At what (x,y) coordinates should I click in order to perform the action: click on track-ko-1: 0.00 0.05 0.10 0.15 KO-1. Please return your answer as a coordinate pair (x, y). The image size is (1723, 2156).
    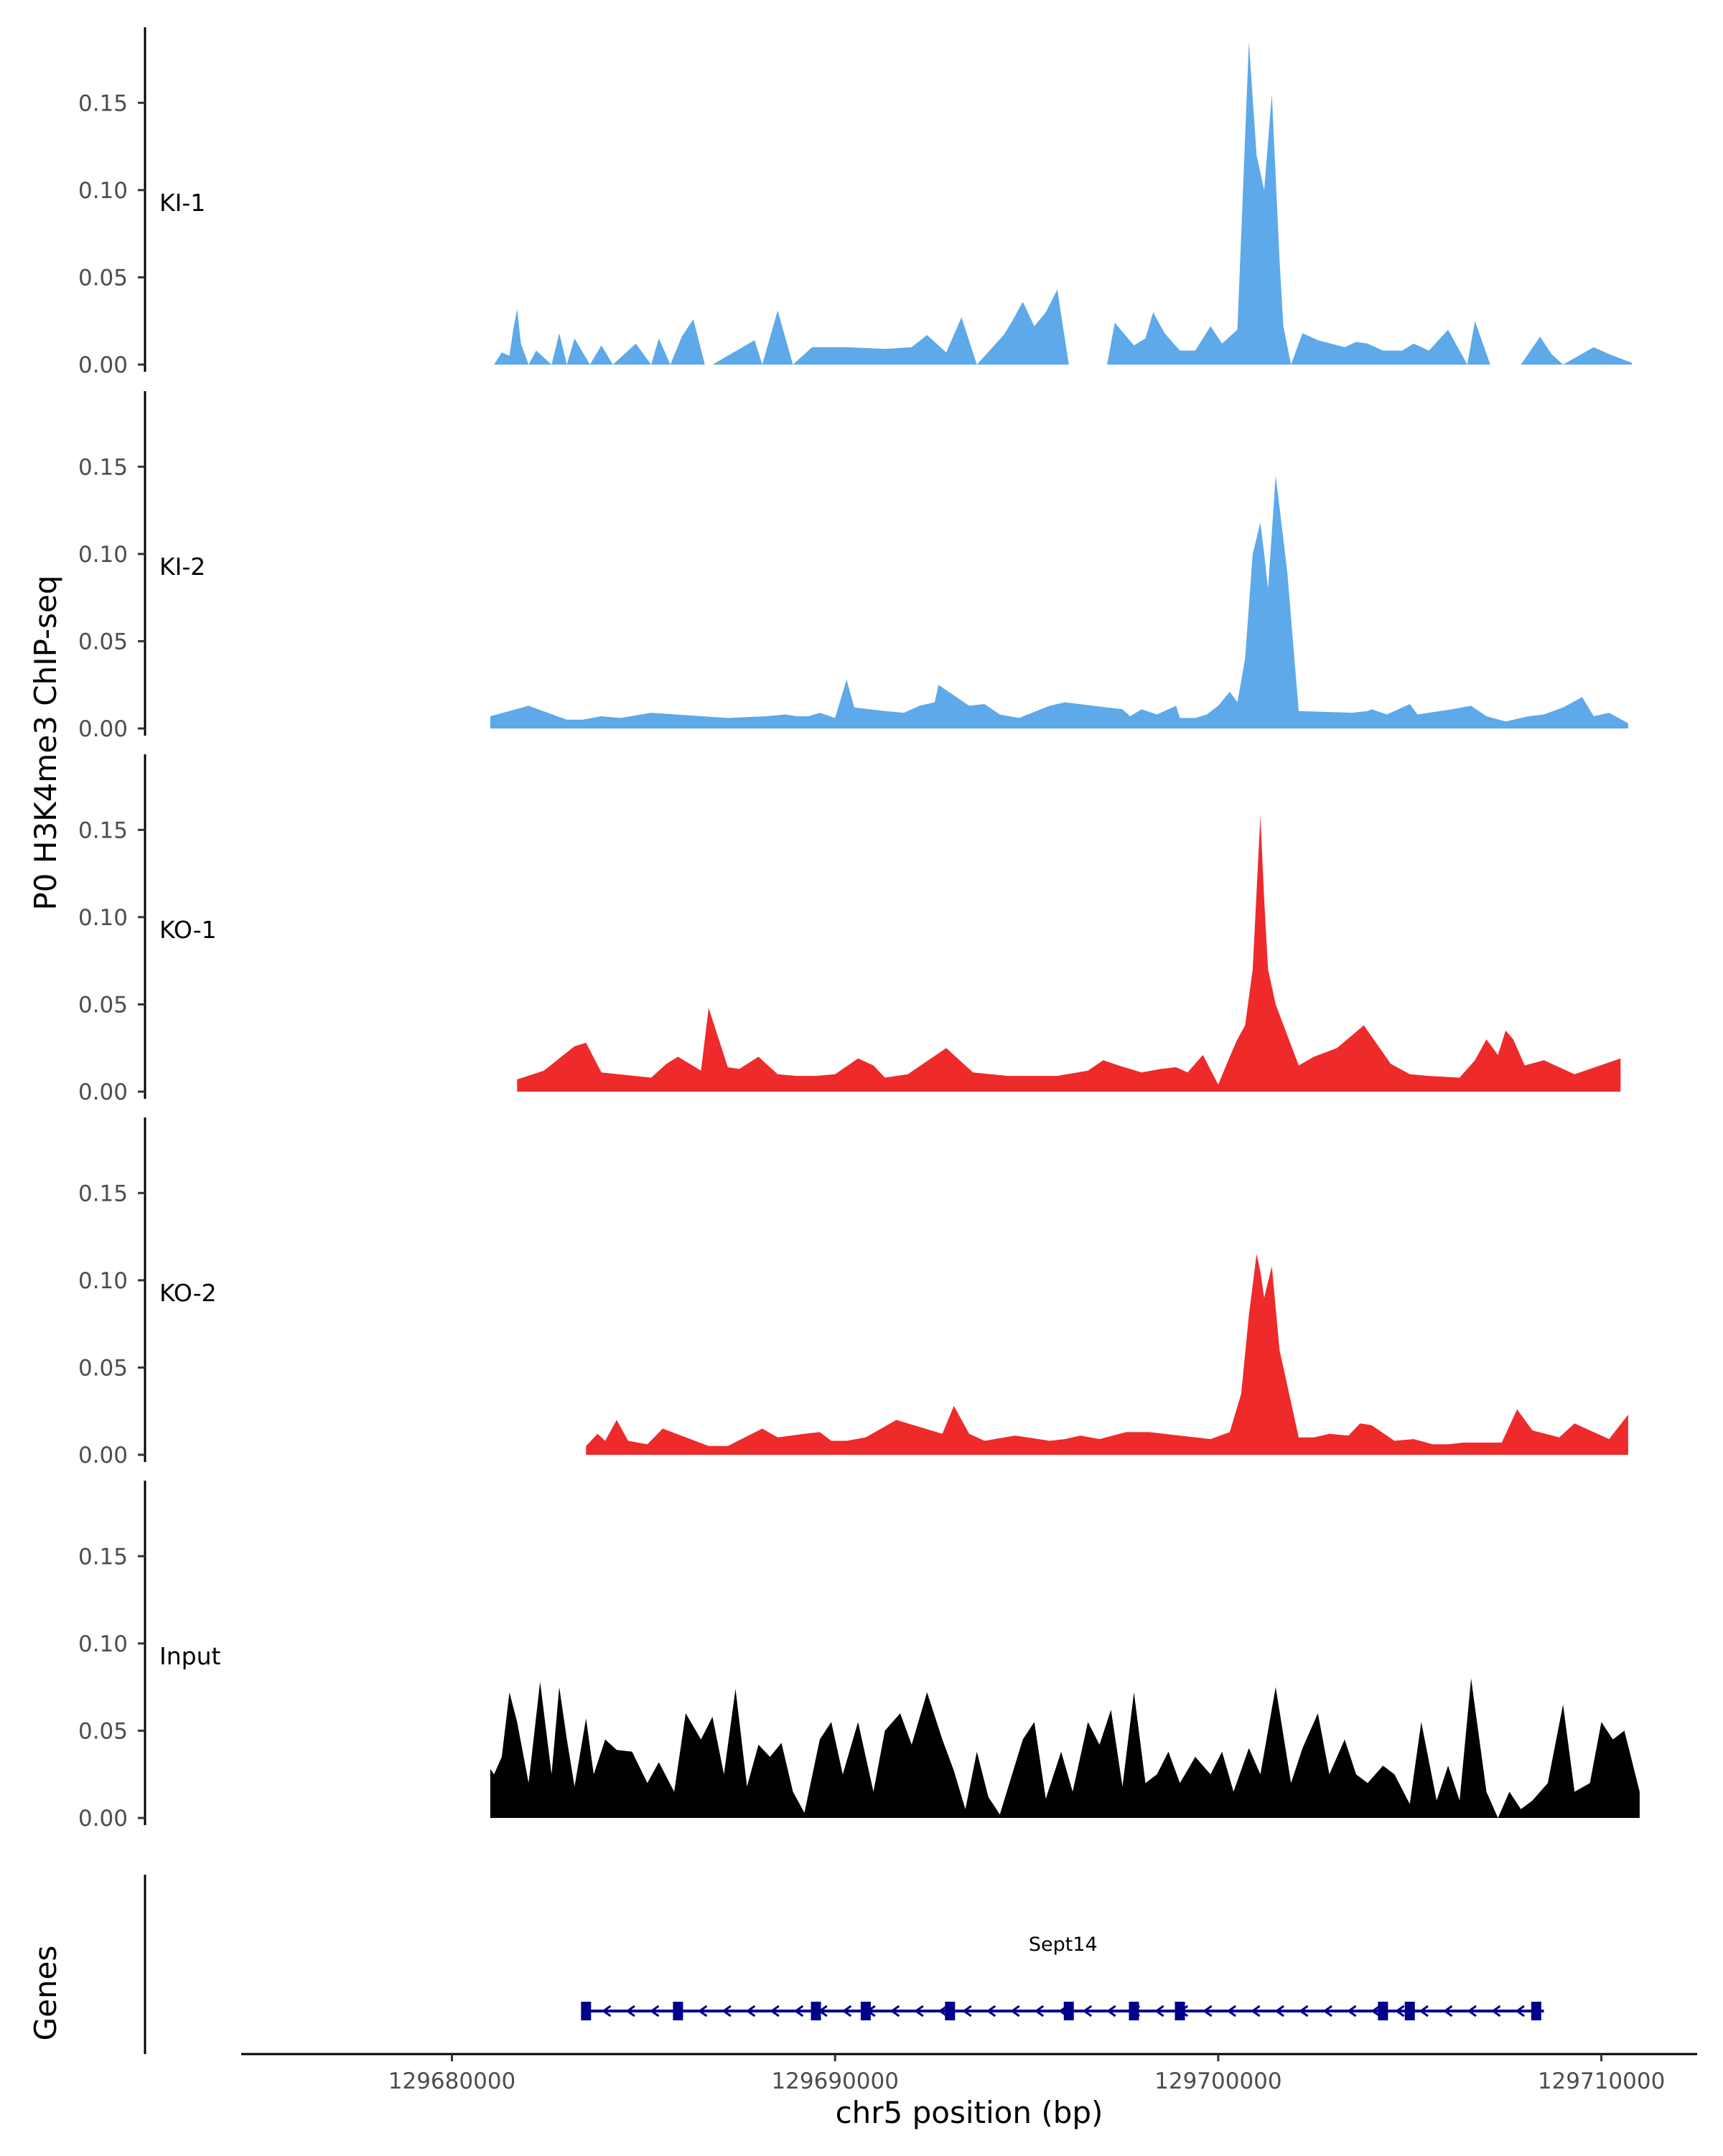
    Looking at the image, I should click on (849, 929).